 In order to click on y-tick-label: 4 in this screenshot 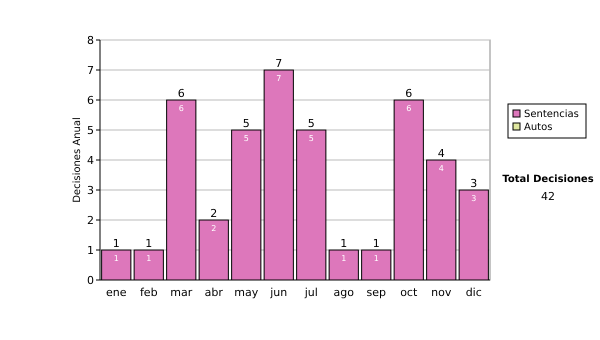, I will do `click(90, 160)`.